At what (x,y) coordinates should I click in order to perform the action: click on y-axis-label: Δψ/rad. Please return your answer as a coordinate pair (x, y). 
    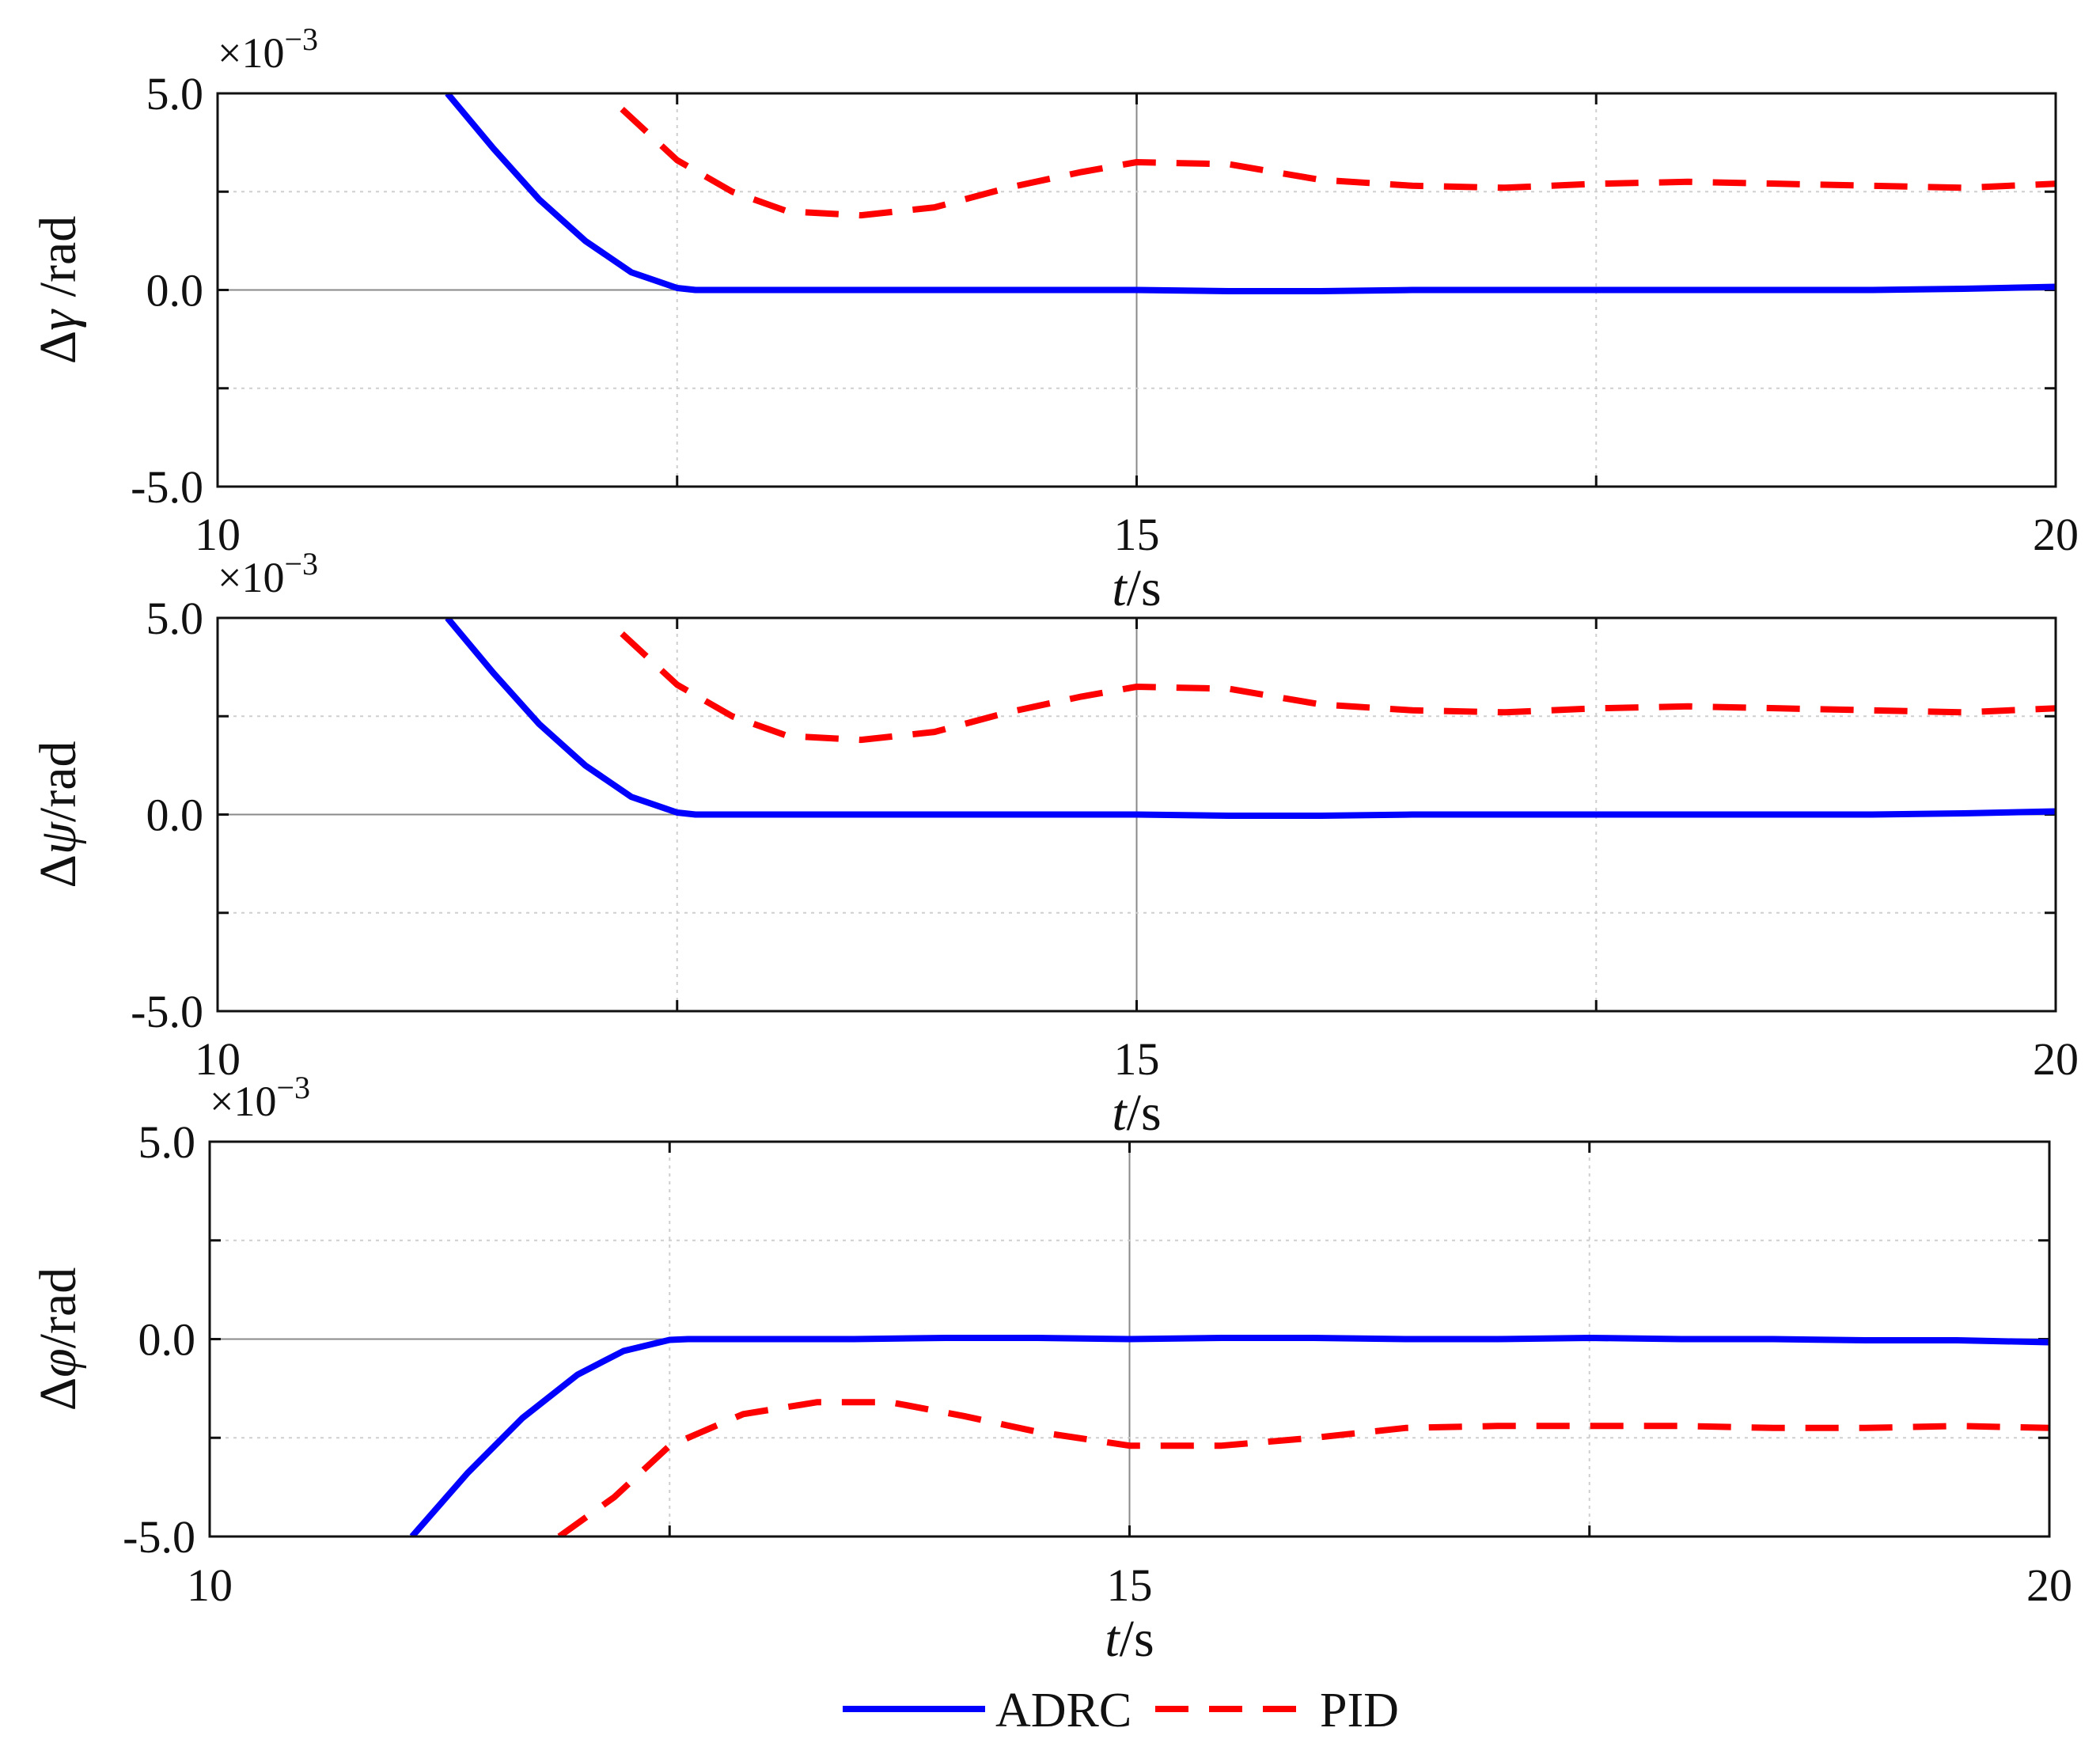
    Looking at the image, I should click on (58, 814).